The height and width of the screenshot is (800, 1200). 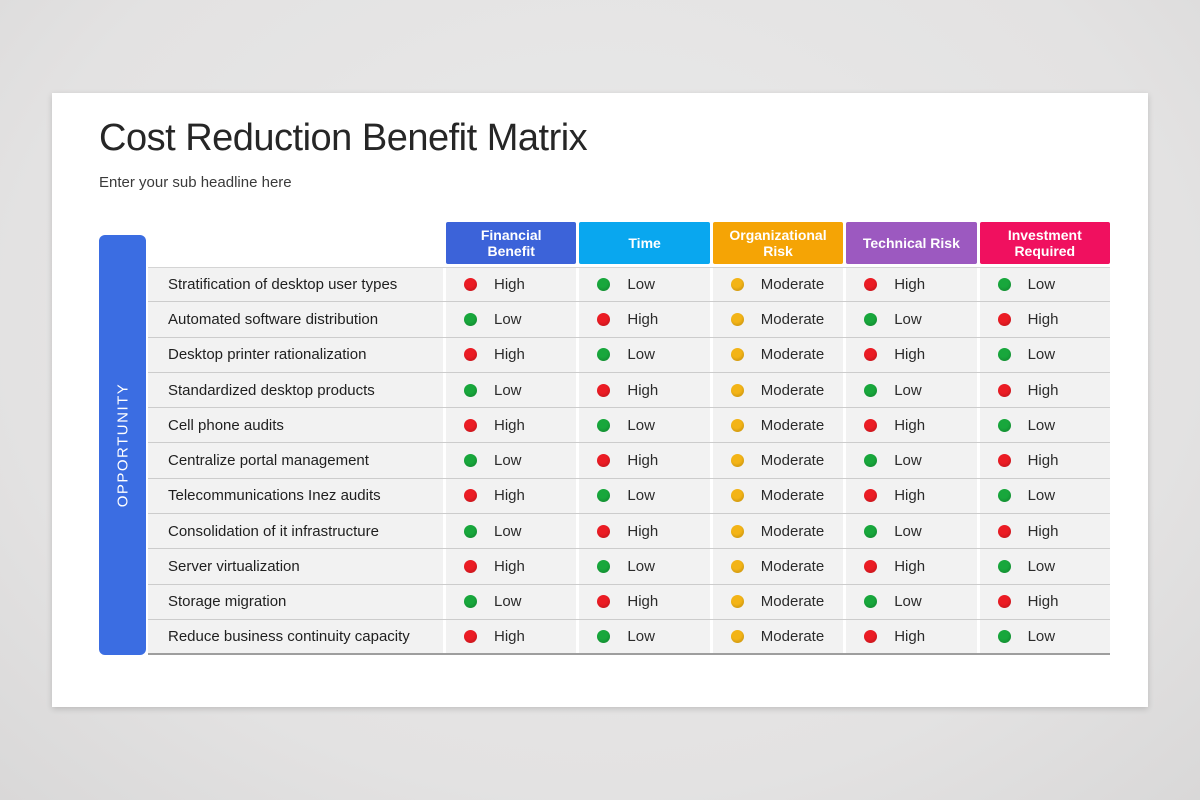 I want to click on header-spacer, so click(x=295, y=243).